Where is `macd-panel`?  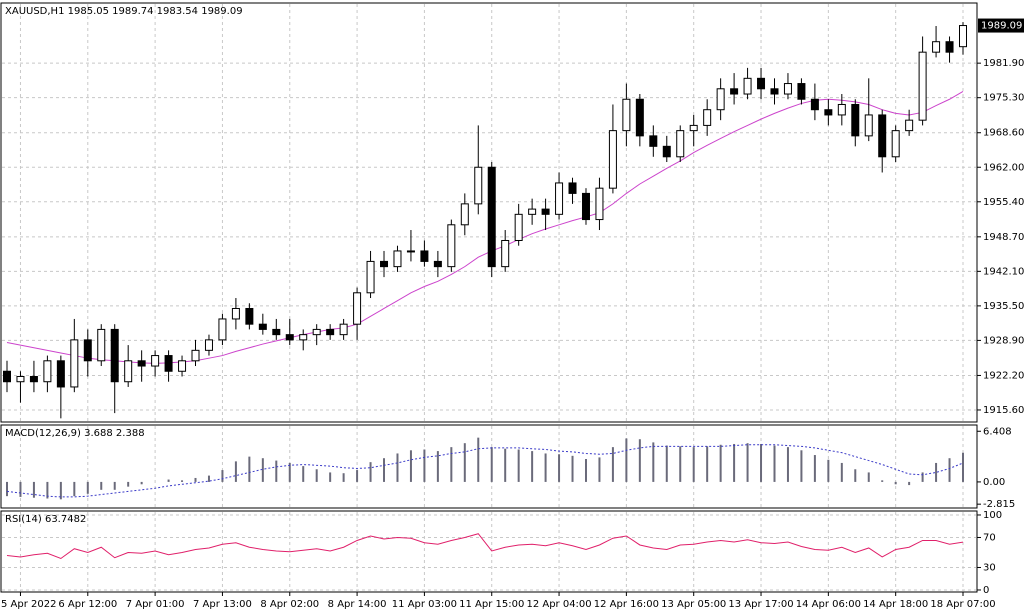
macd-panel is located at coordinates (489, 466).